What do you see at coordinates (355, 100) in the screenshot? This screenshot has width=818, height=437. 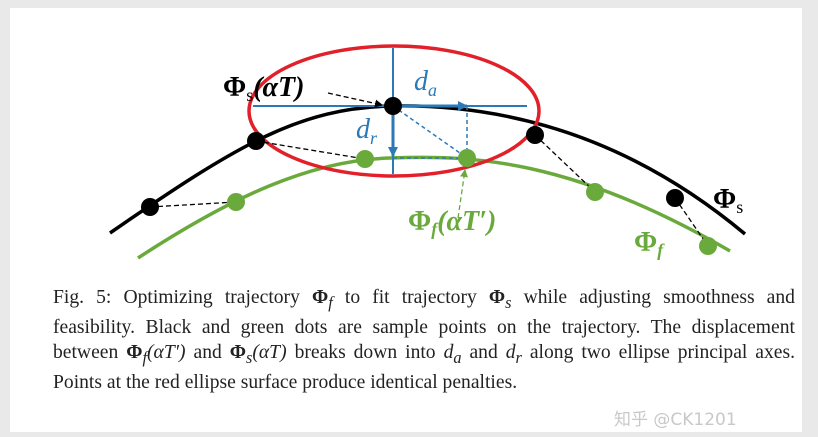 I see `label-arrow-phi-s` at bounding box center [355, 100].